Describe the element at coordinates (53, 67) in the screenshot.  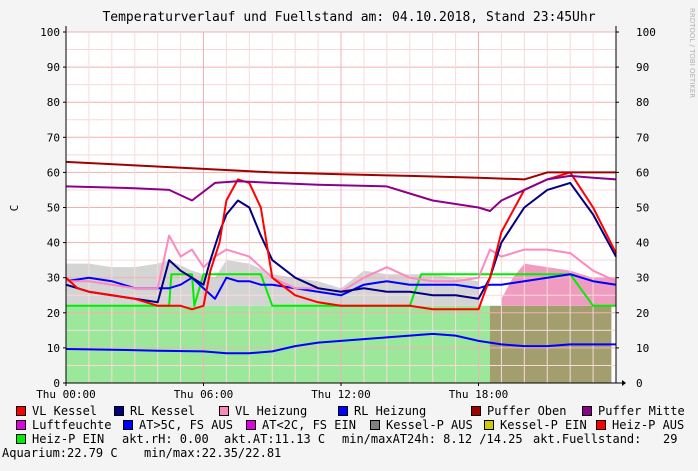
I see `y-tick-label: 90` at that location.